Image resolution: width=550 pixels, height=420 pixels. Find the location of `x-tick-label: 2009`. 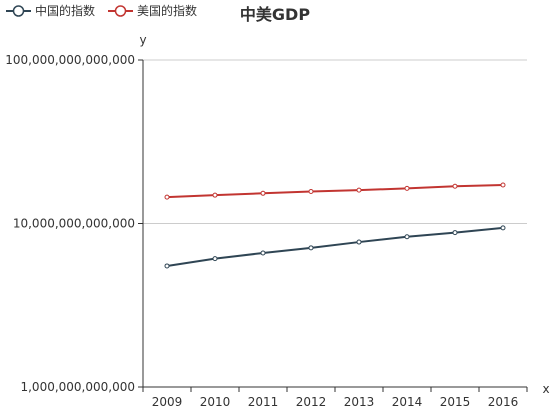

x-tick-label: 2009 is located at coordinates (167, 402).